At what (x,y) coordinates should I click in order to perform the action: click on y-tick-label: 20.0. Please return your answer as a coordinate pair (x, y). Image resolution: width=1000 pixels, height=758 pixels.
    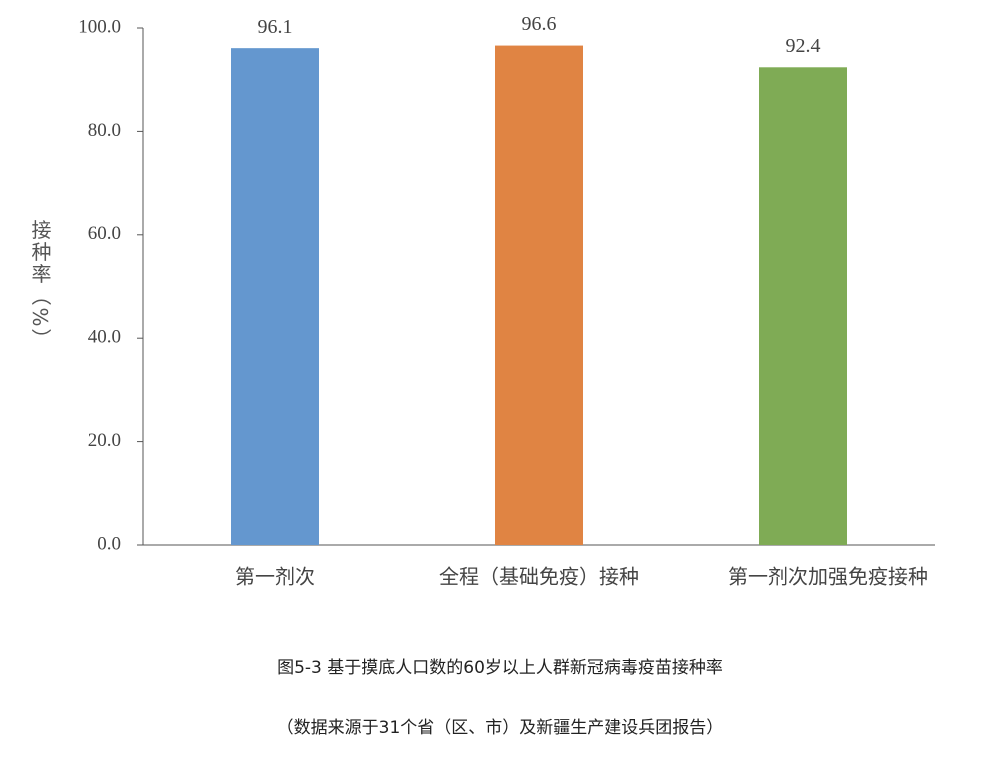
    Looking at the image, I should click on (104, 440).